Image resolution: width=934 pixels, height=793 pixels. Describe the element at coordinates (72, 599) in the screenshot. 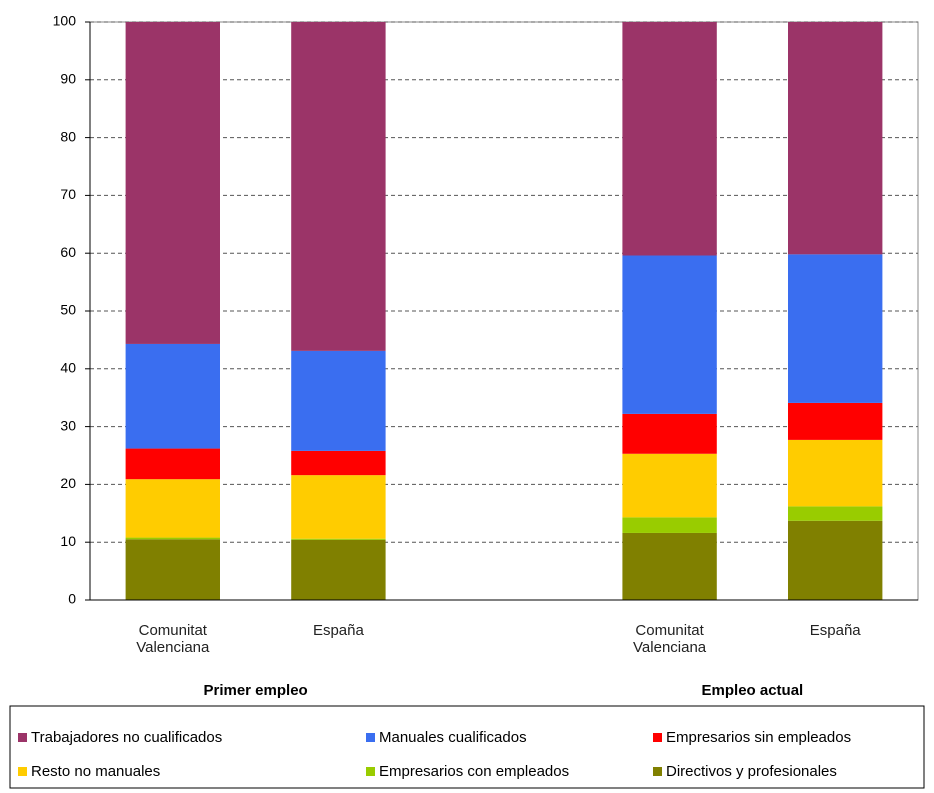

I see `y-tick-label: 0` at that location.